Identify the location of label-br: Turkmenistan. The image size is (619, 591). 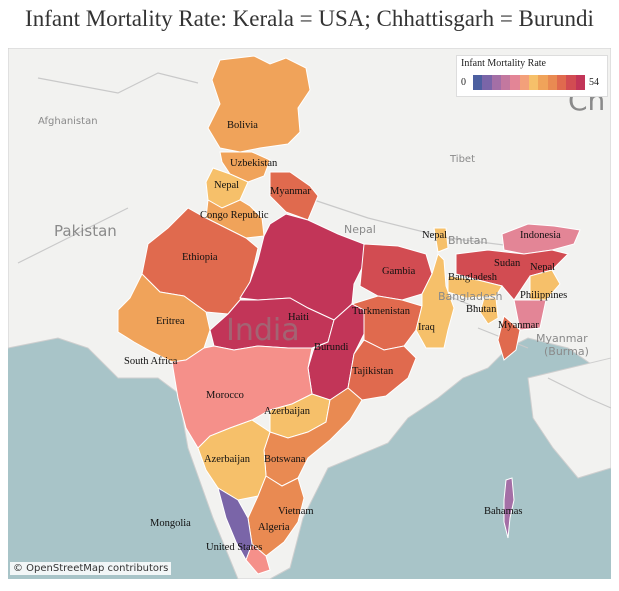
(381, 311).